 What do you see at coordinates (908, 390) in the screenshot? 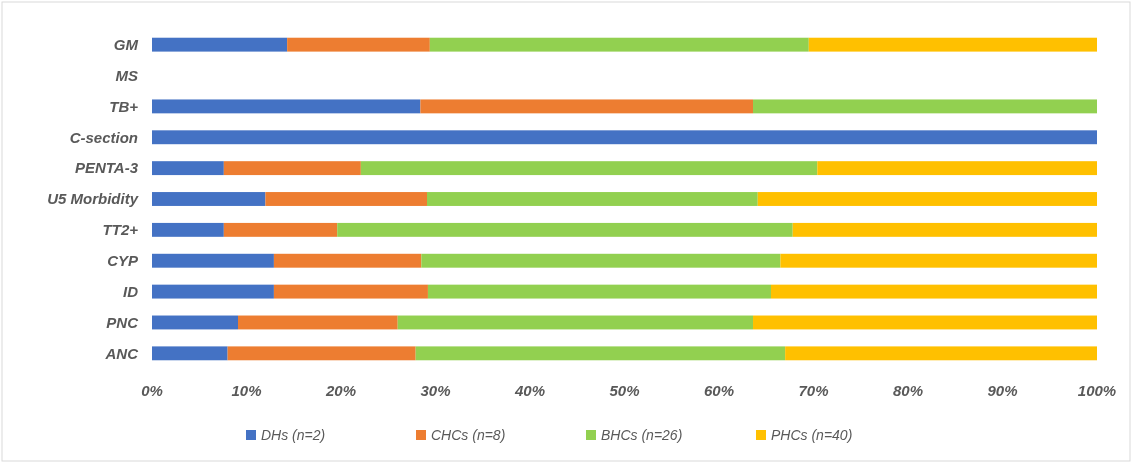
I see `x-tick-label: 80%` at bounding box center [908, 390].